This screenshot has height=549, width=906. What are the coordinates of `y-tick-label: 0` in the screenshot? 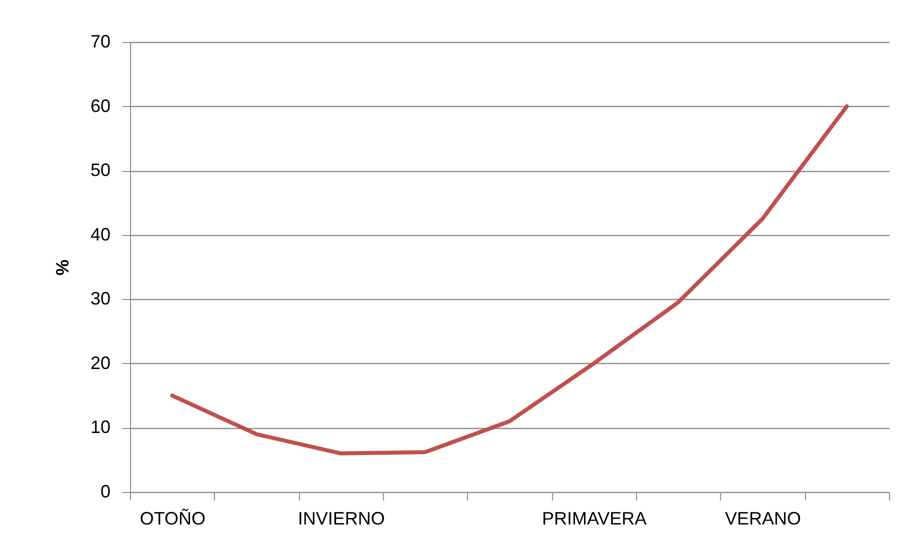 It's located at (105, 492).